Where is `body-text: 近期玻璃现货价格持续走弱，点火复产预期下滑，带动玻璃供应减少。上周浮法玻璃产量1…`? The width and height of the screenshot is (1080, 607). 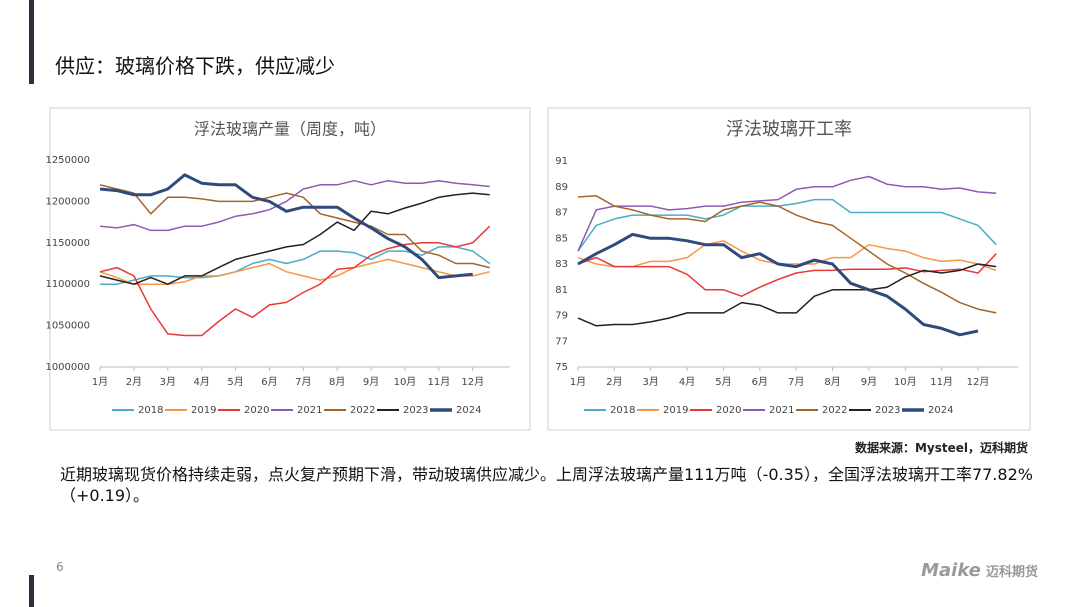 body-text: 近期玻璃现货价格持续走弱，点火复产预期下滑，带动玻璃供应减少。上周浮法玻璃产量1… is located at coordinates (546, 485).